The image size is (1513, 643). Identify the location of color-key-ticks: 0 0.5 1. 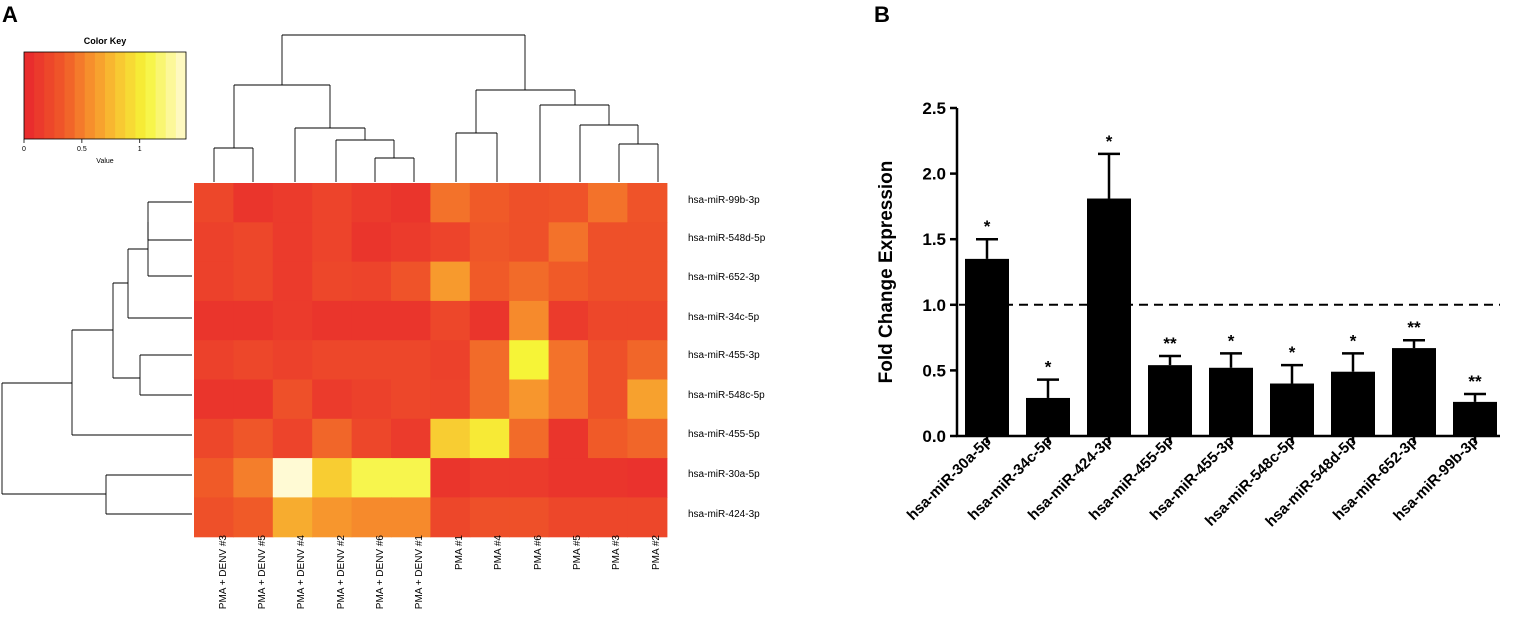
(82, 146).